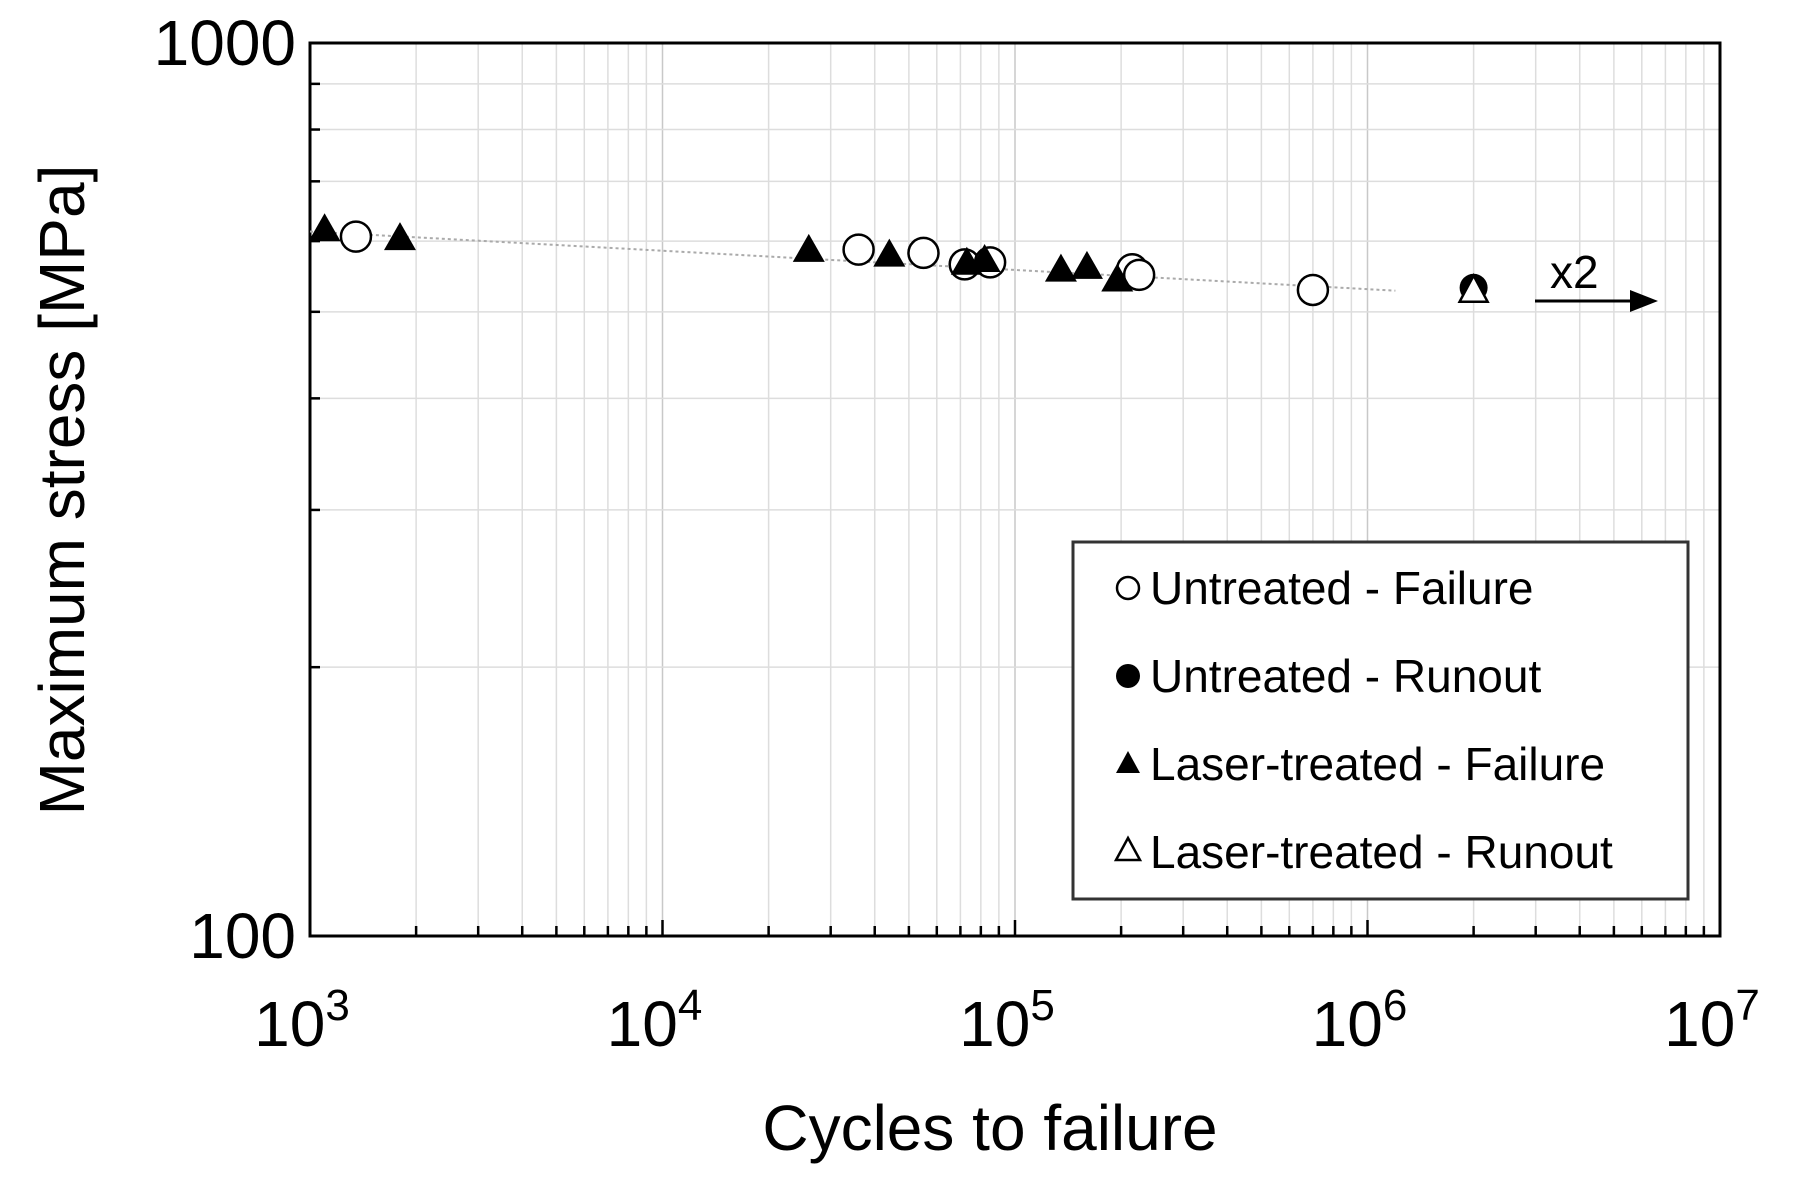 This screenshot has height=1200, width=1800. What do you see at coordinates (1574, 272) in the screenshot?
I see `annotation-label: x2` at bounding box center [1574, 272].